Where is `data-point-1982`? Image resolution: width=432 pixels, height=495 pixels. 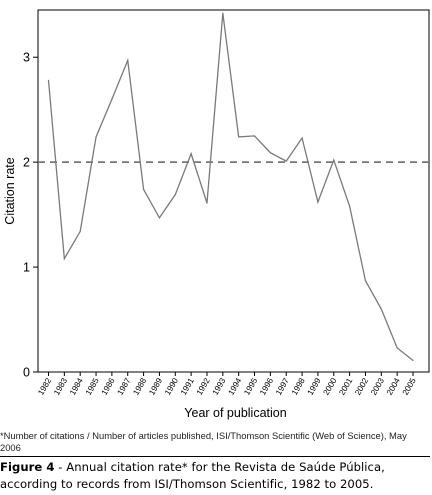
data-point-1982 is located at coordinates (48, 80).